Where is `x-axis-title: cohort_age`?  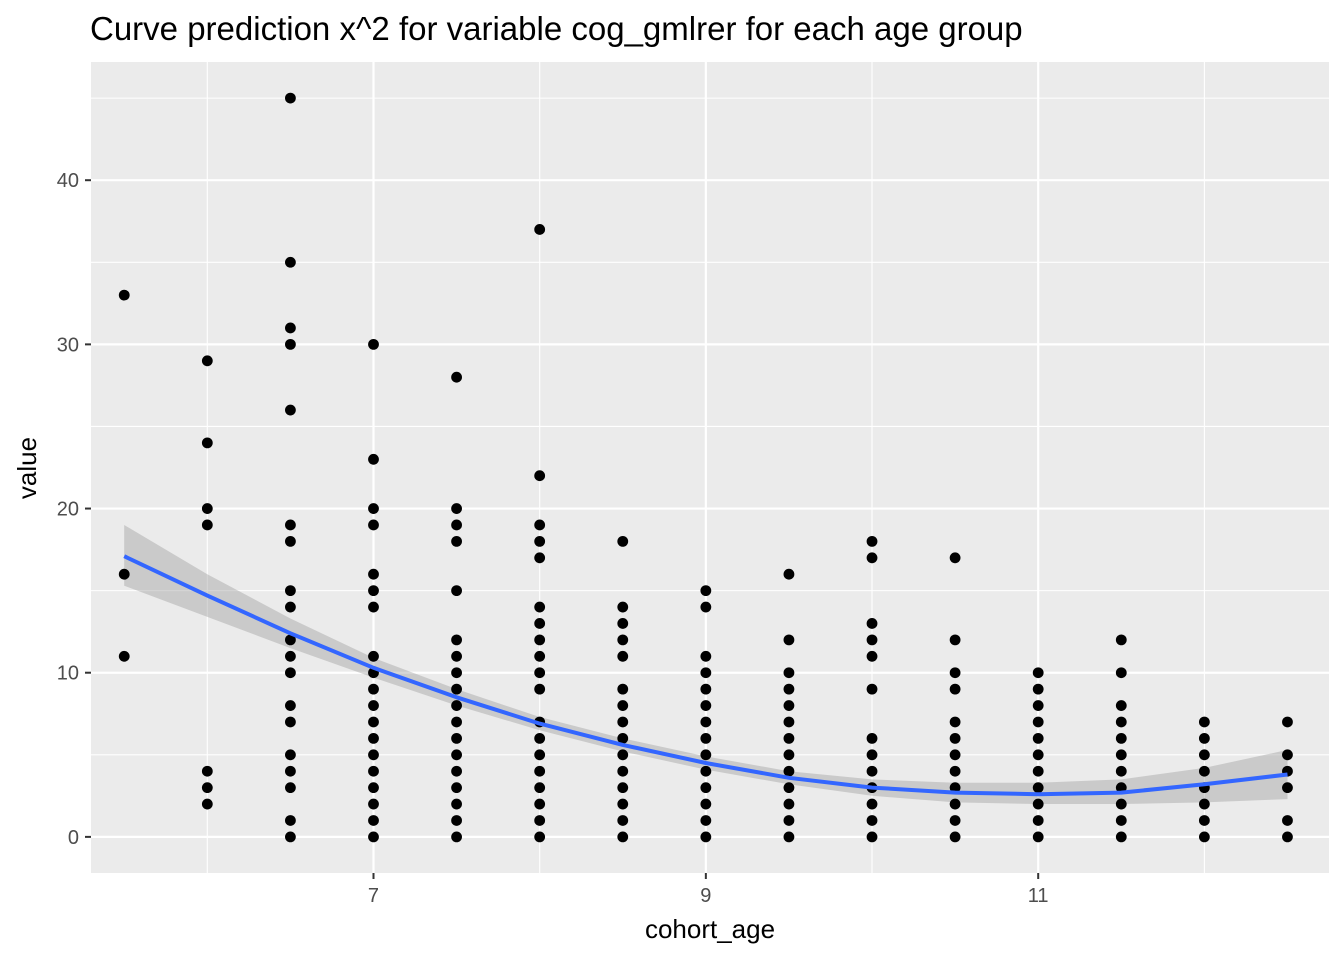 x-axis-title: cohort_age is located at coordinates (710, 929).